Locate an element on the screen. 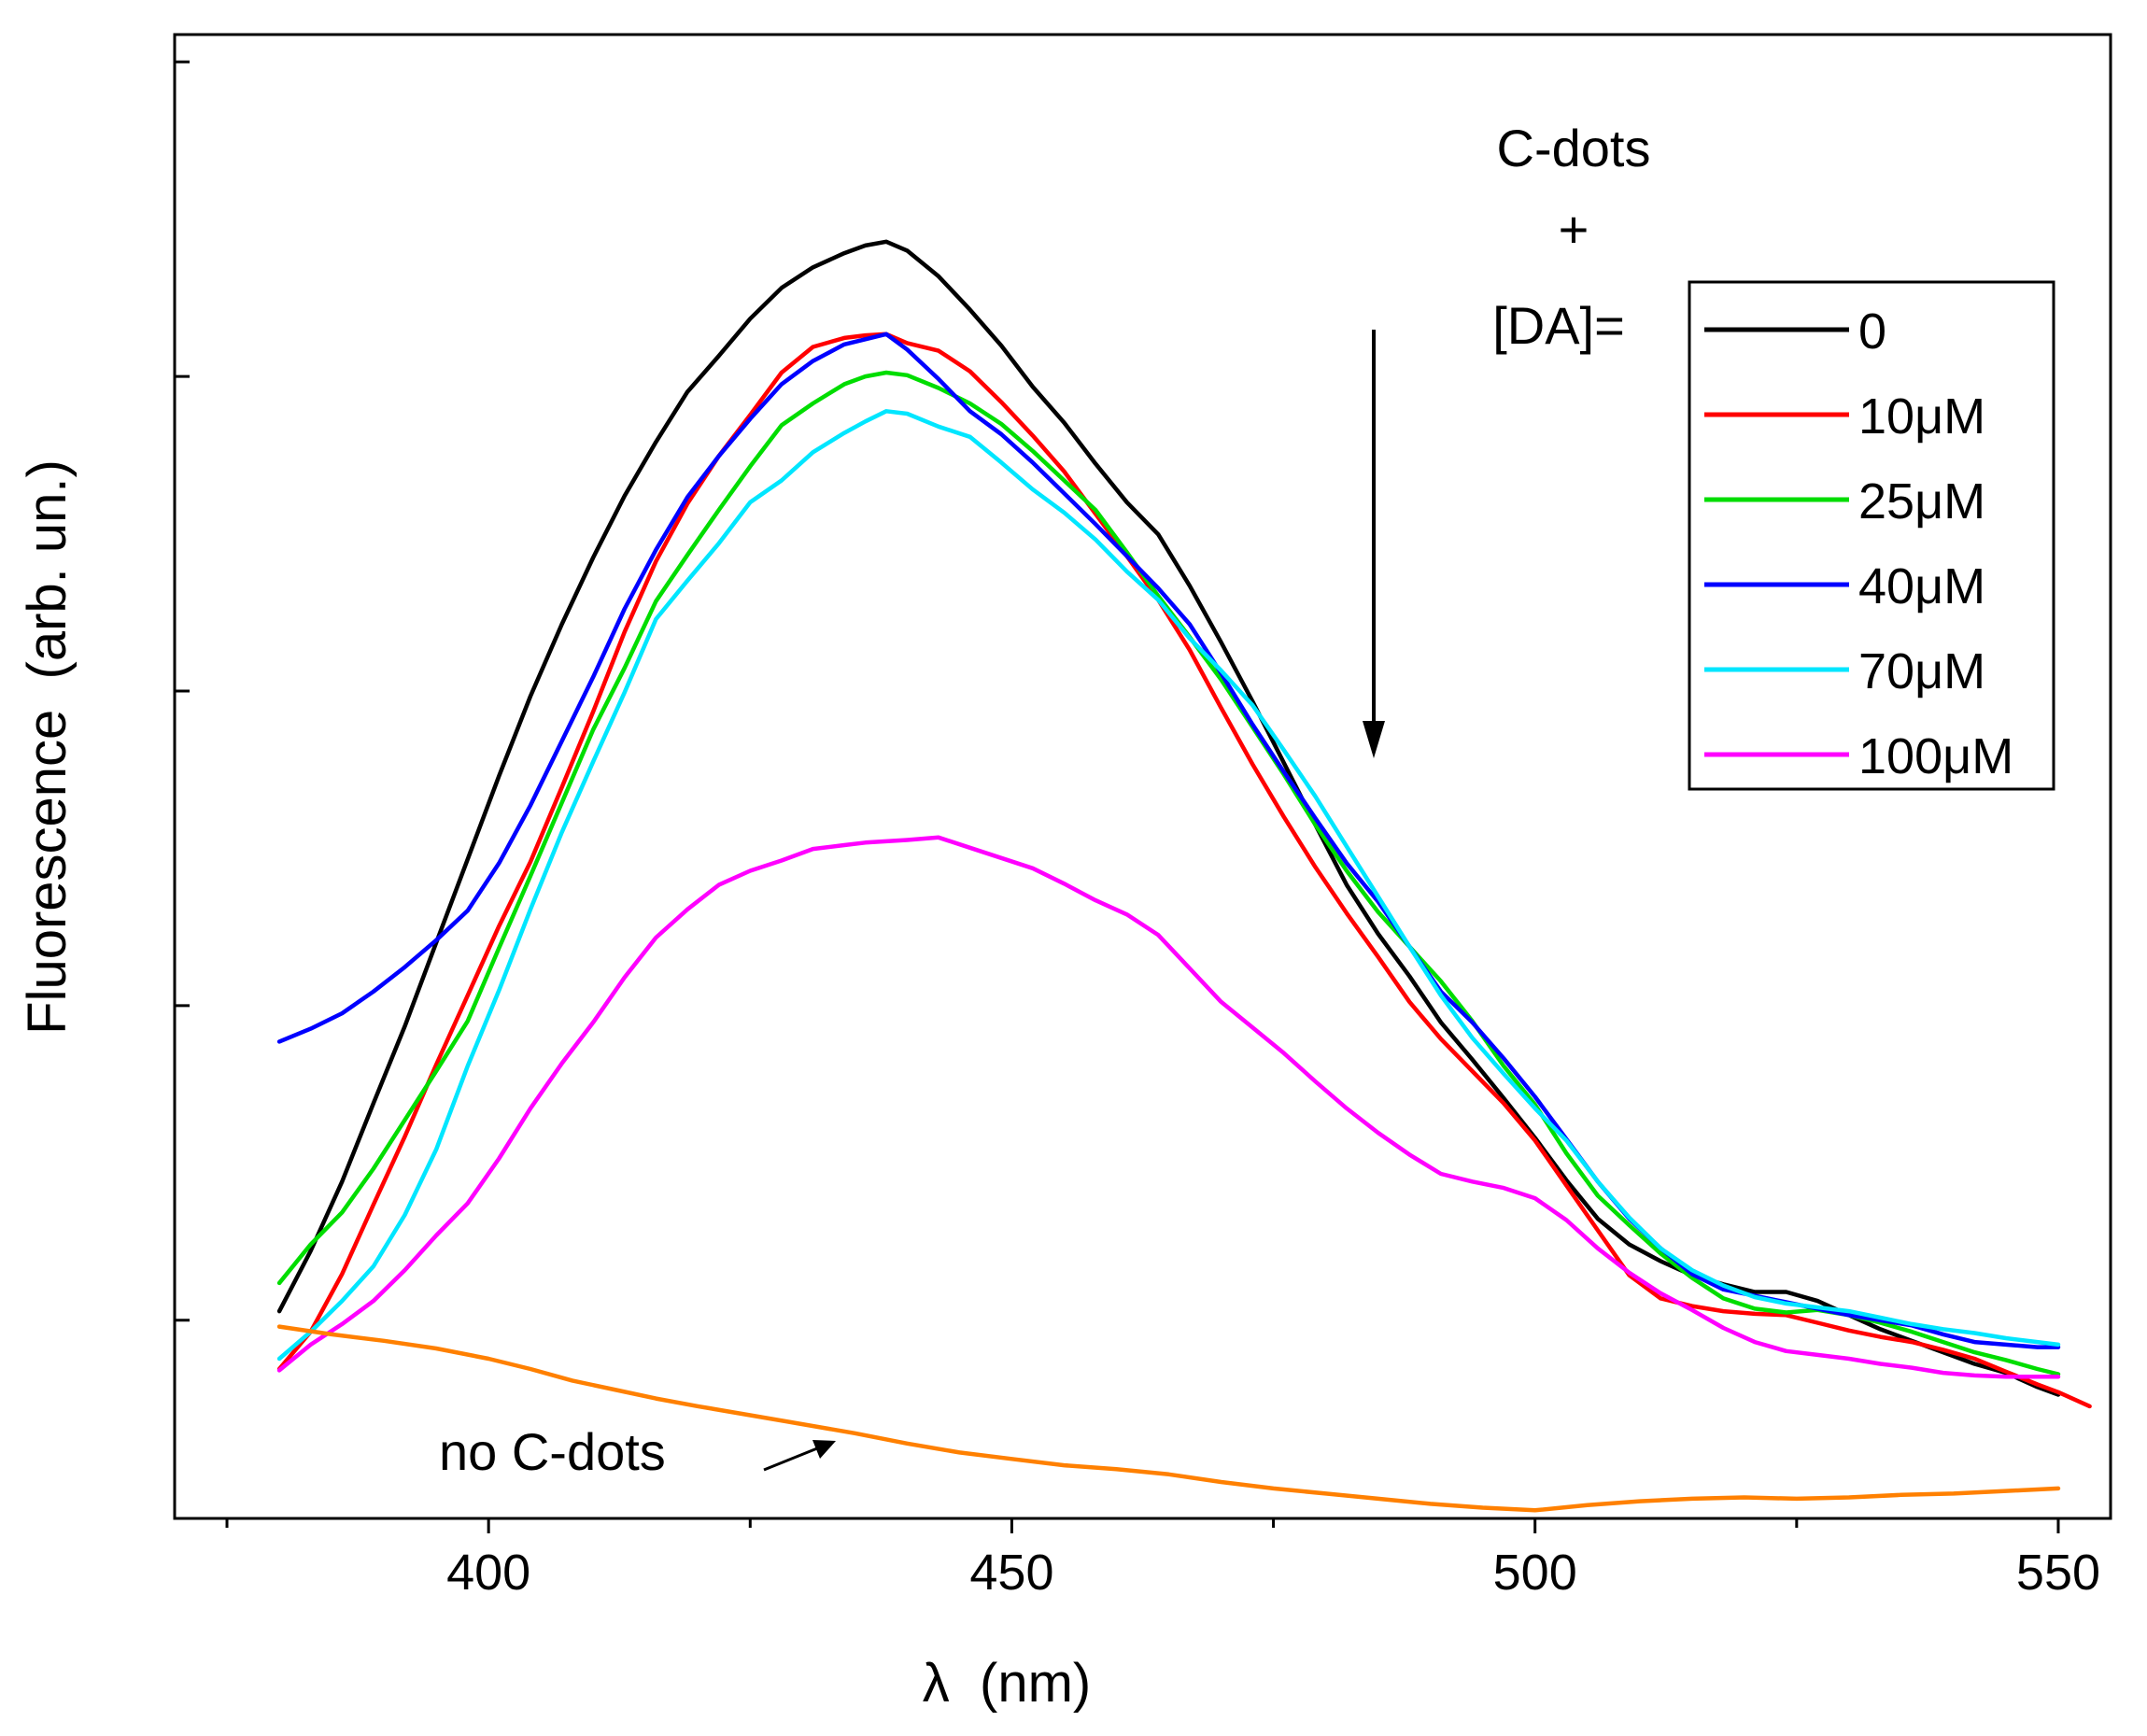 The width and height of the screenshot is (2147, 1736). x-tick-label: 400 is located at coordinates (488, 1573).